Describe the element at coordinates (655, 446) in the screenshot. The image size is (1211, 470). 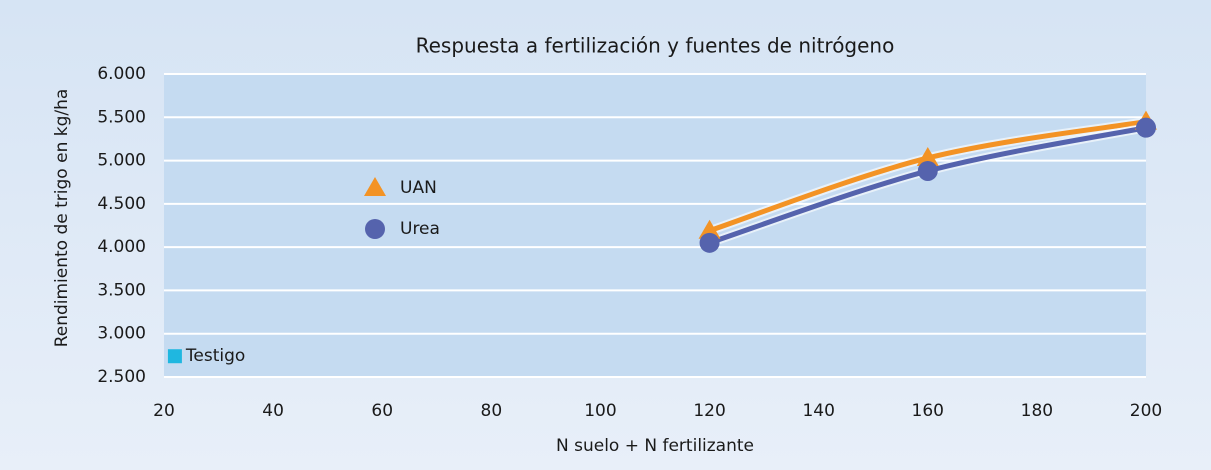
I see `x-axis-label: N suelo + N fertilizante` at that location.